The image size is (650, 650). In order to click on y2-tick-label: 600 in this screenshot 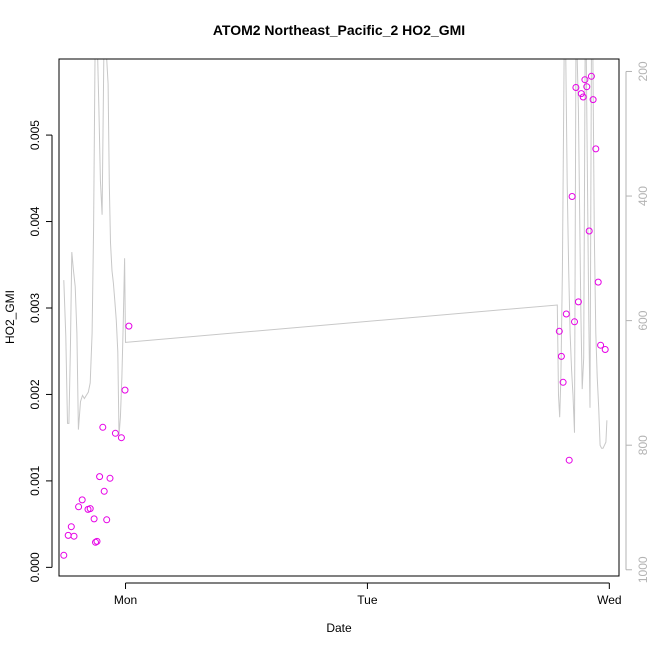, I will do `click(643, 320)`.